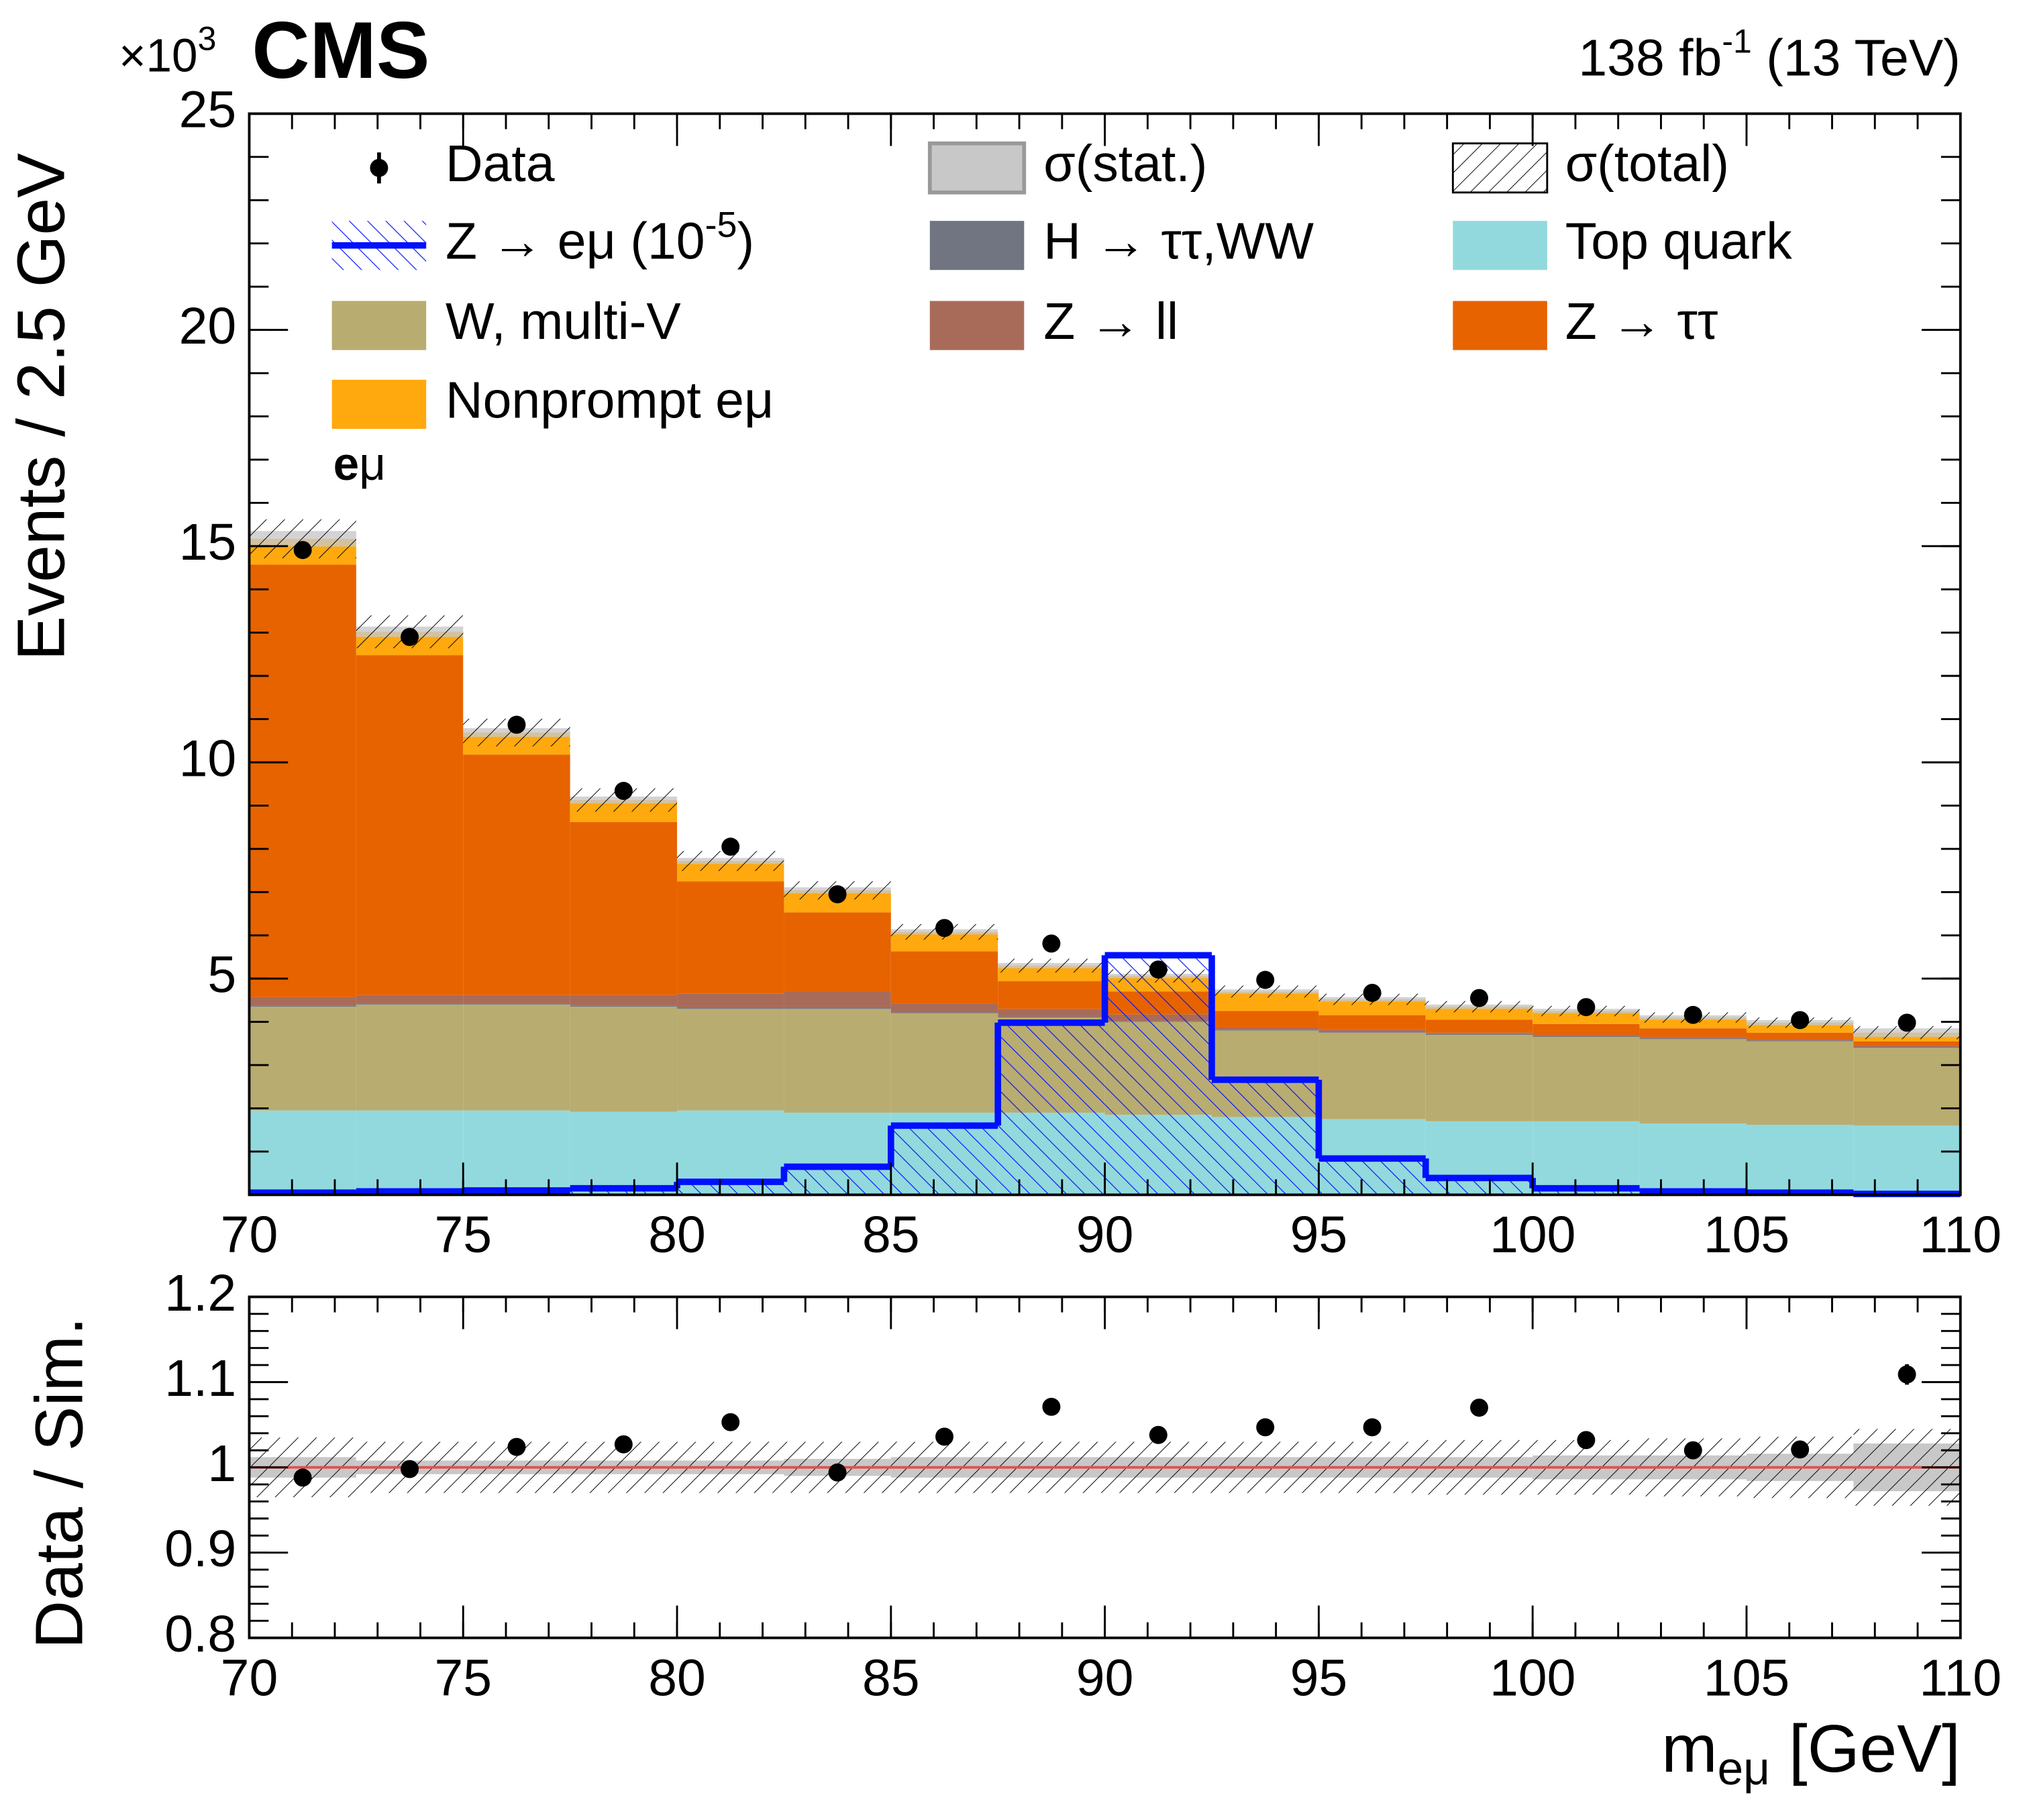  I want to click on y-tick-label: 25, so click(208, 110).